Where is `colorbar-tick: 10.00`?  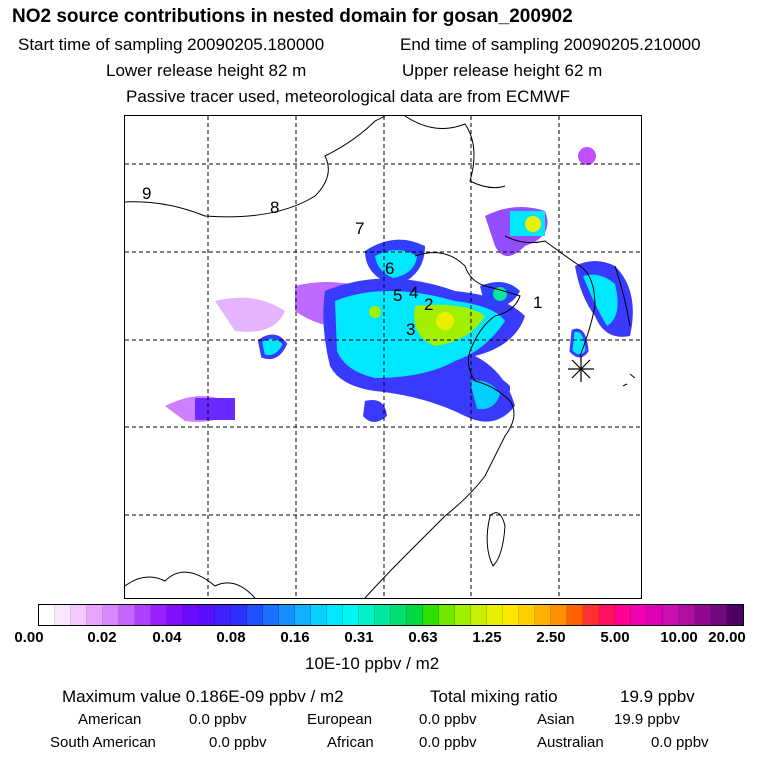 colorbar-tick: 10.00 is located at coordinates (679, 637).